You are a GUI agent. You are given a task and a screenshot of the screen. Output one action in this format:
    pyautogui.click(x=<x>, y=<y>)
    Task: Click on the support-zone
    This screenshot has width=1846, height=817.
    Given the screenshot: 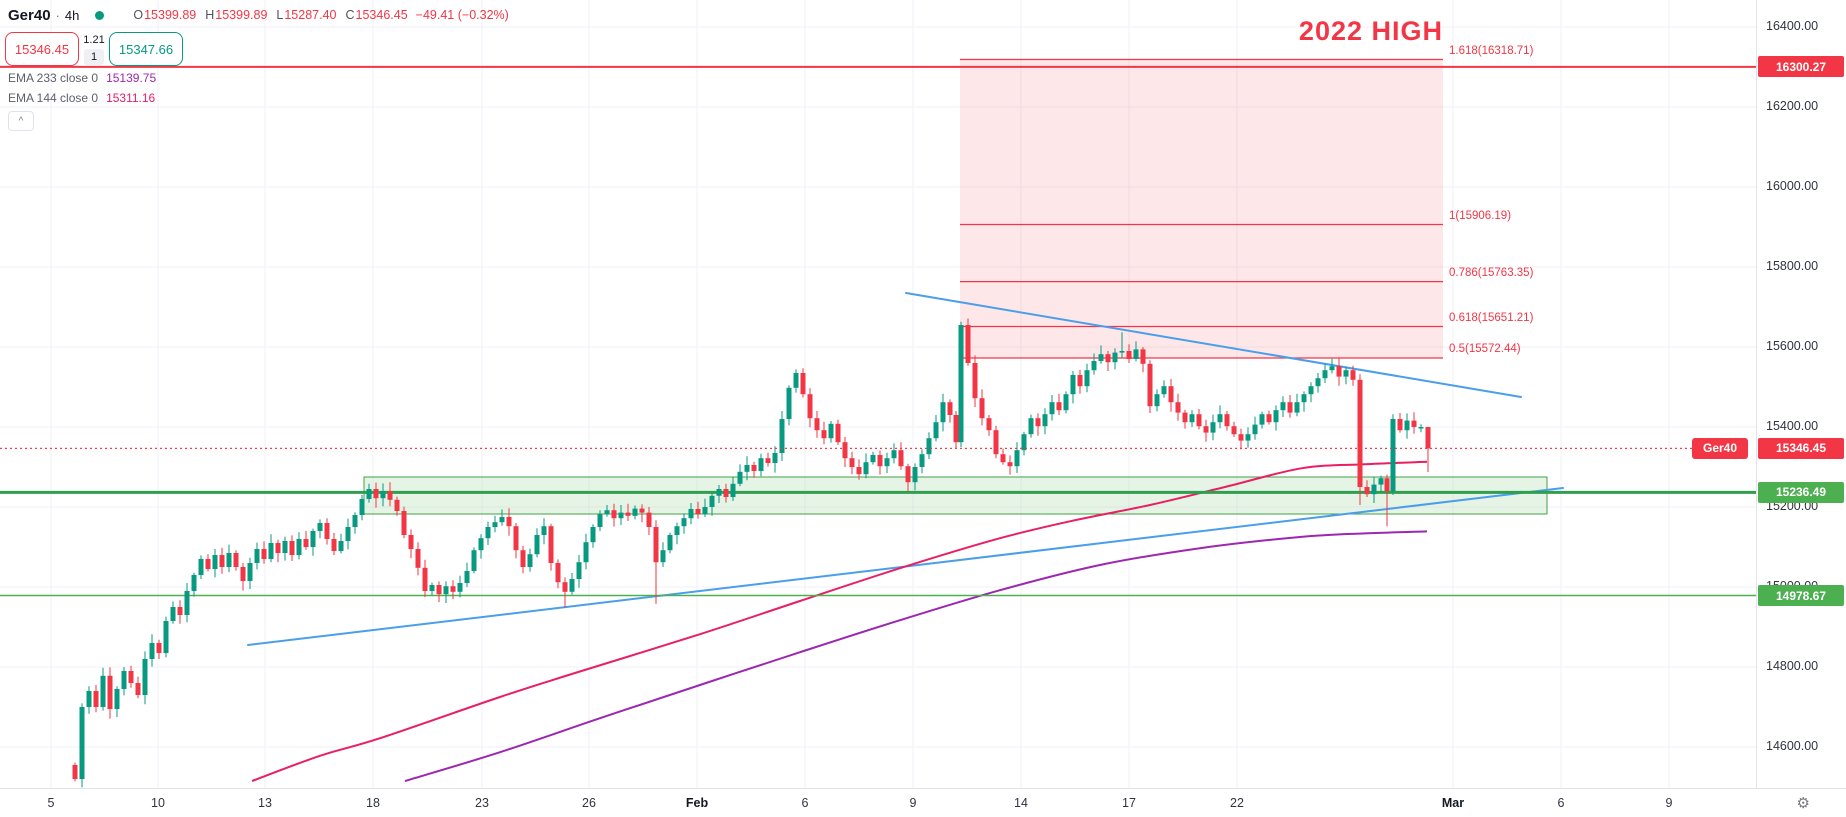 What is the action you would take?
    pyautogui.click(x=955, y=495)
    